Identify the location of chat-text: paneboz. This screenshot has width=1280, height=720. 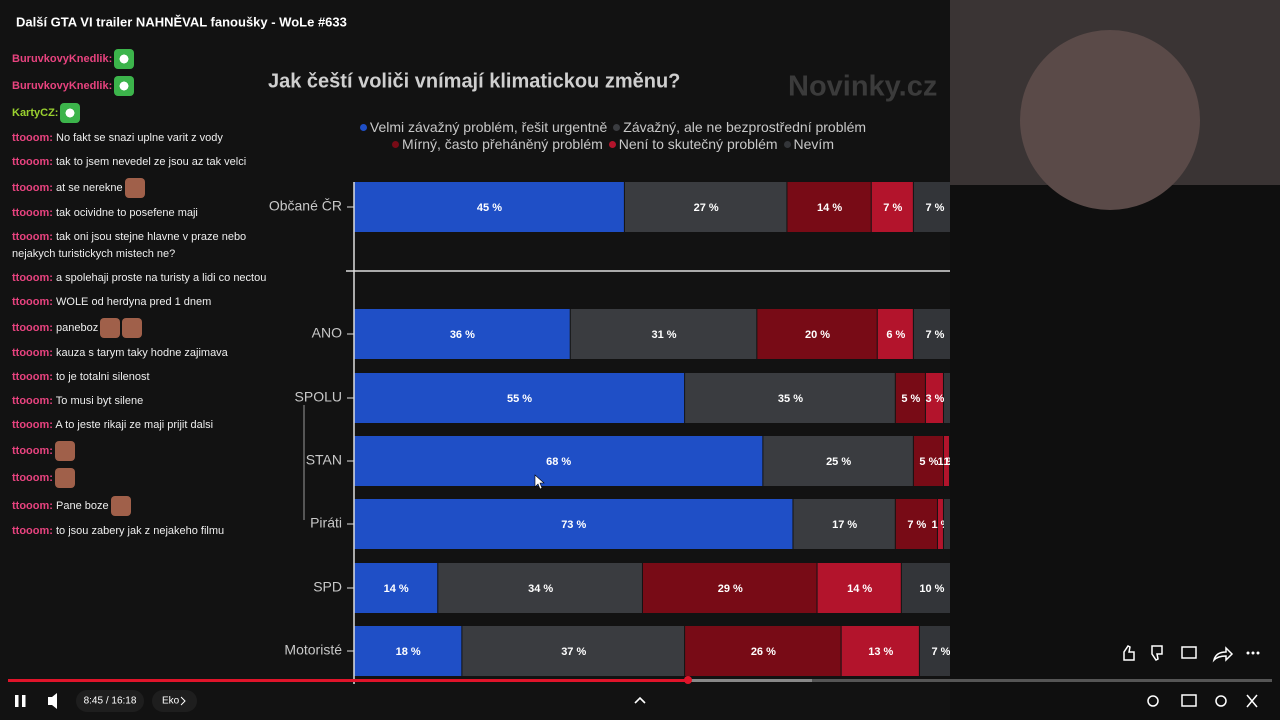
(77, 327).